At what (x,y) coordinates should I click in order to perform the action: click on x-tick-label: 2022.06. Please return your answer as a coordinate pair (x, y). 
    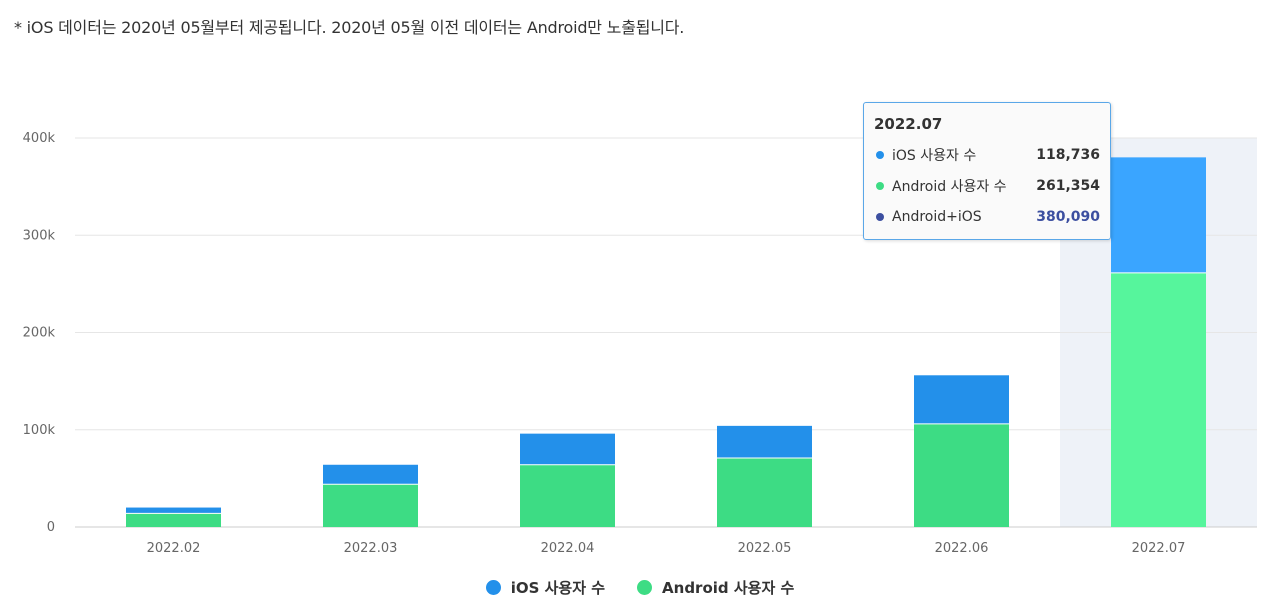
    Looking at the image, I should click on (962, 548).